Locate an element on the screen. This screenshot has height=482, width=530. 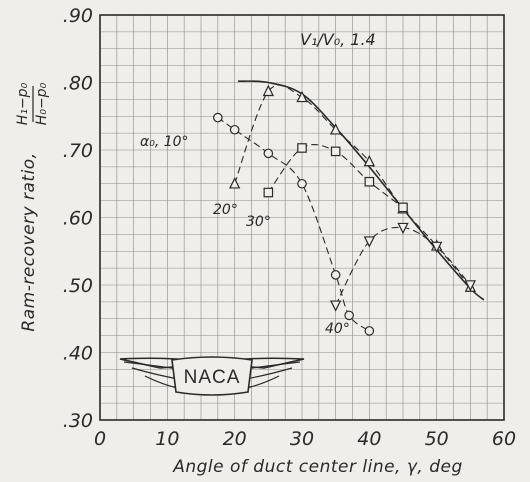
x-tick-label: 40 is located at coordinates (369, 439).